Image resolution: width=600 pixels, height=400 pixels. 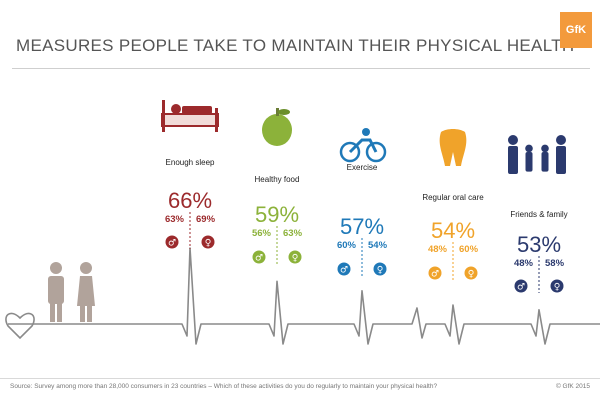 I want to click on male-percent: 60%, so click(x=347, y=245).